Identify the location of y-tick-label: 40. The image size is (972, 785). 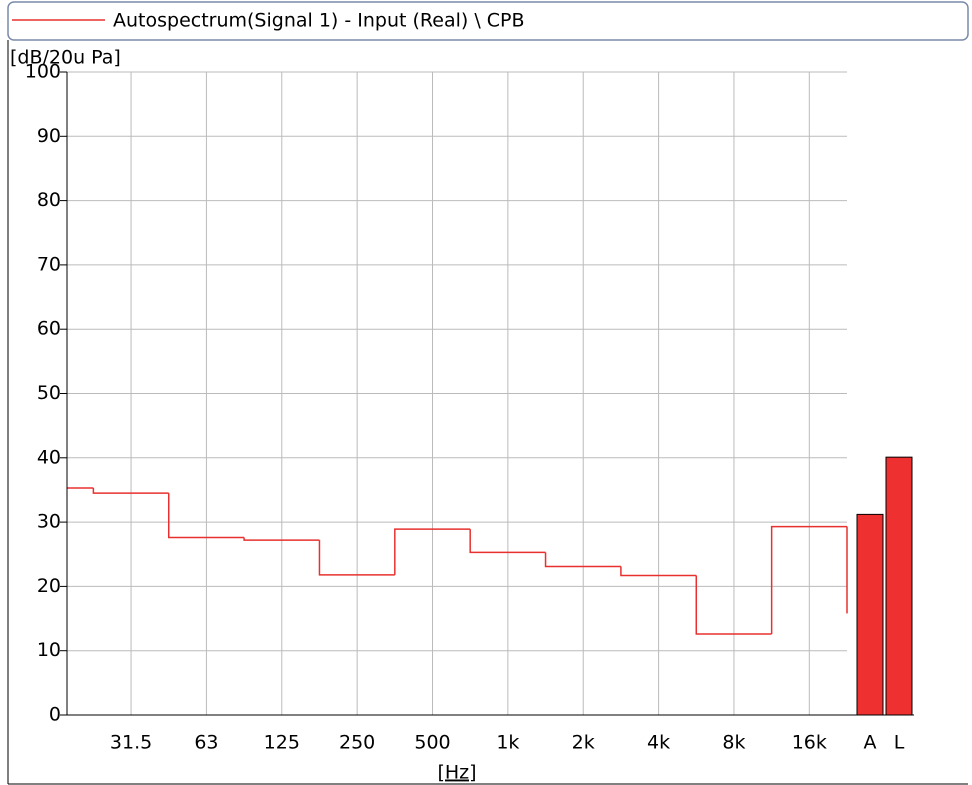
(49, 457).